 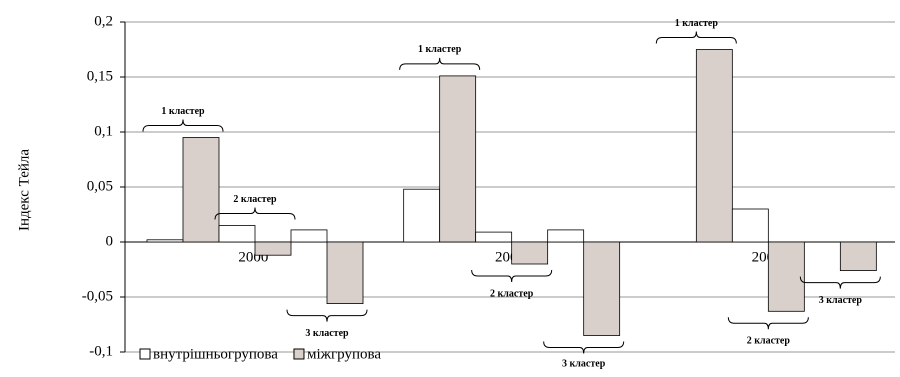 What do you see at coordinates (97, 296) in the screenshot?
I see `y-tick-label: -0,05` at bounding box center [97, 296].